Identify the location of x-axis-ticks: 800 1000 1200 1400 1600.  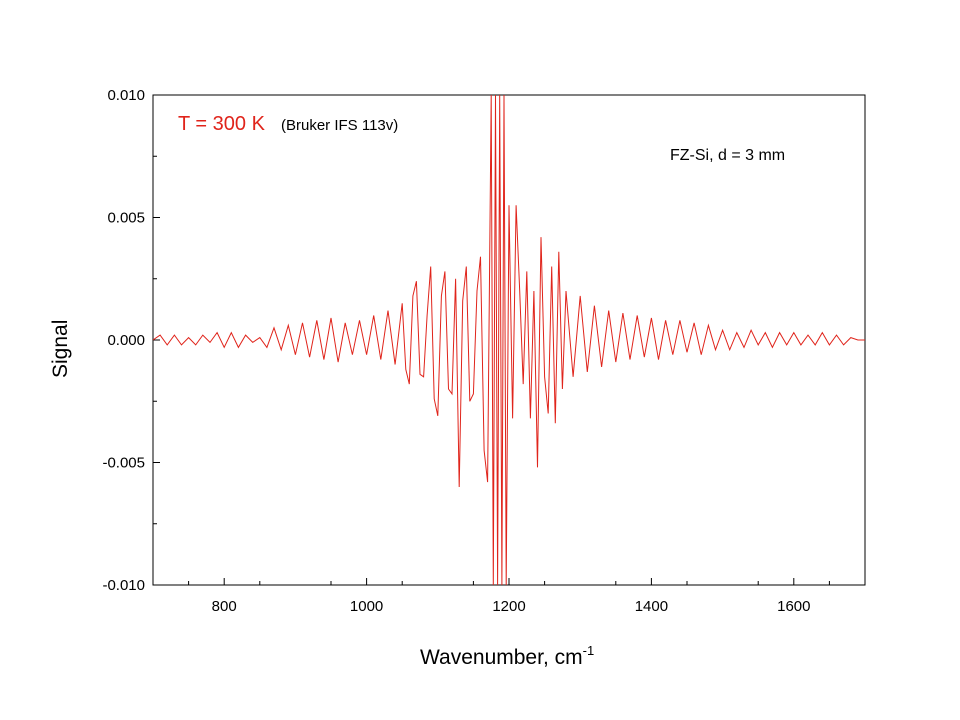
(509, 596).